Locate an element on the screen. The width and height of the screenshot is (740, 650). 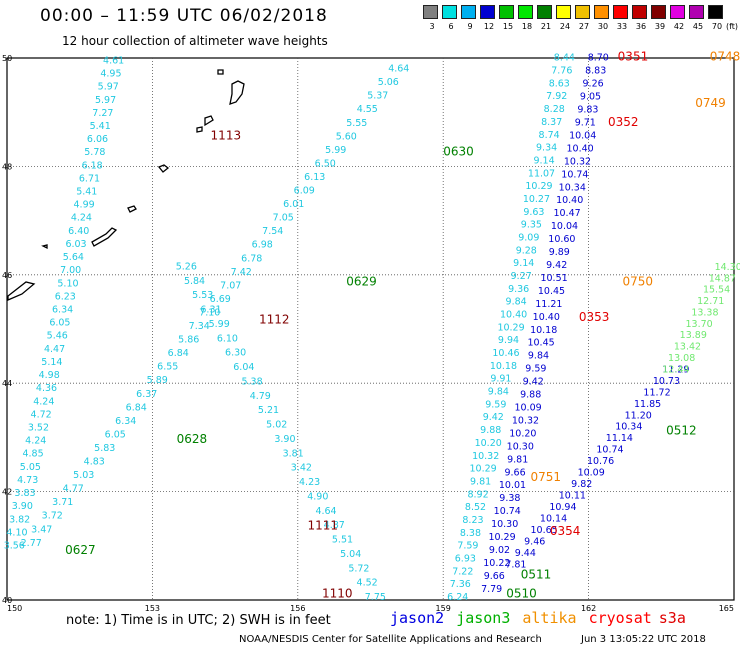
color-swatch-label: 27 is located at coordinates (584, 26).